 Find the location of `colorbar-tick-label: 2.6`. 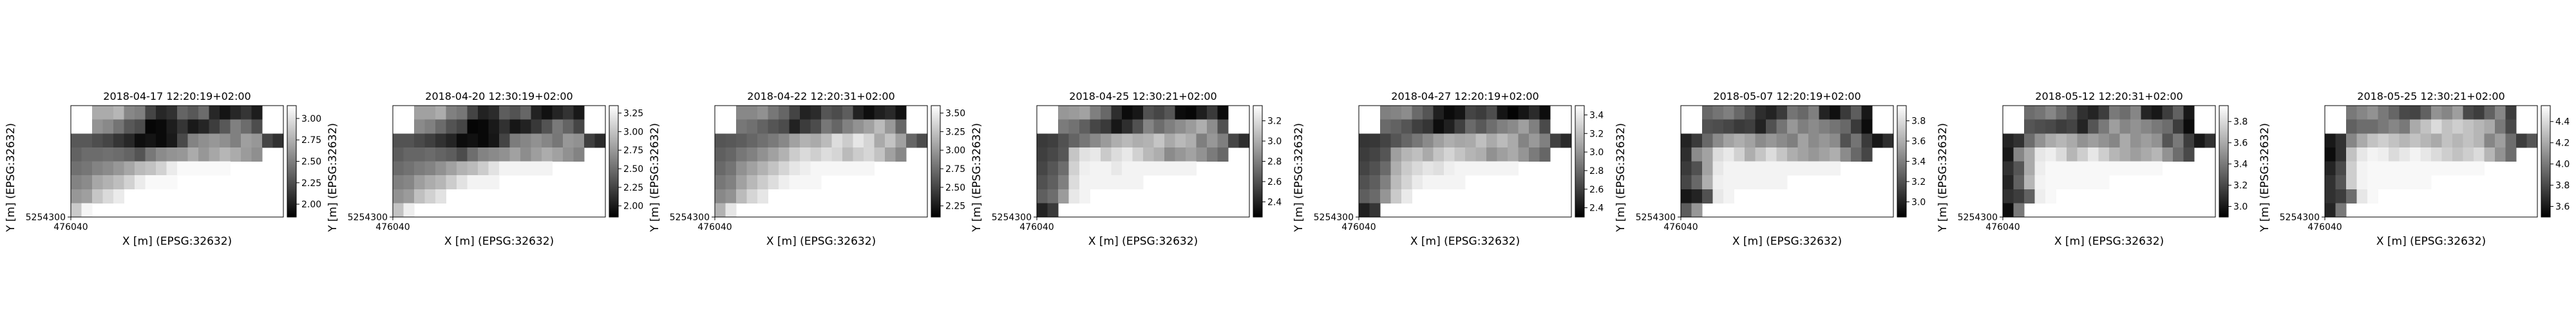

colorbar-tick-label: 2.6 is located at coordinates (1597, 190).